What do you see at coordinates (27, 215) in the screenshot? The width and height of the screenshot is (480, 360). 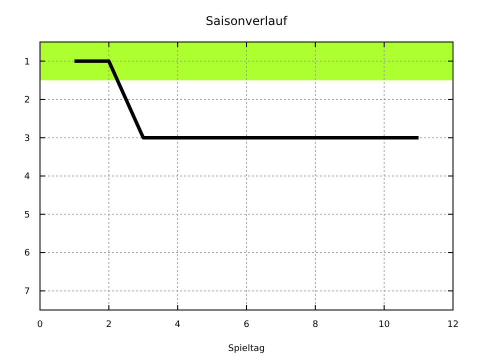 I see `y-tick-label: 5` at bounding box center [27, 215].